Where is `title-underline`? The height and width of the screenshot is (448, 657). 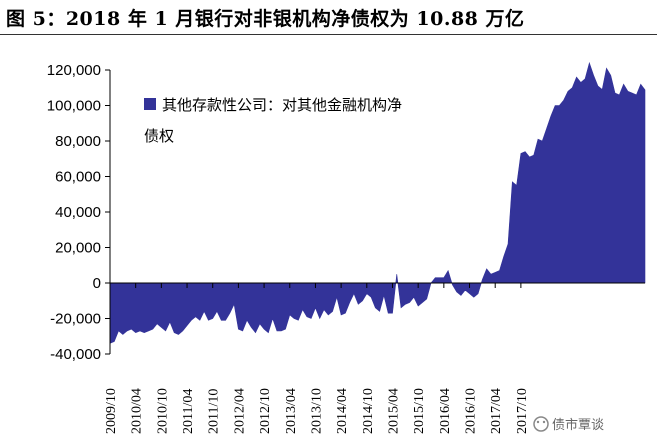 title-underline is located at coordinates (328, 34).